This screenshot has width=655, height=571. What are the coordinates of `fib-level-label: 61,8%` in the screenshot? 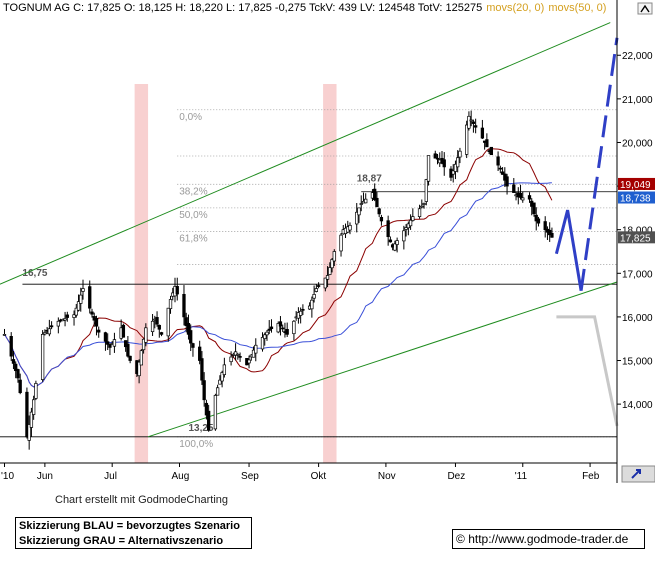 It's located at (193, 238).